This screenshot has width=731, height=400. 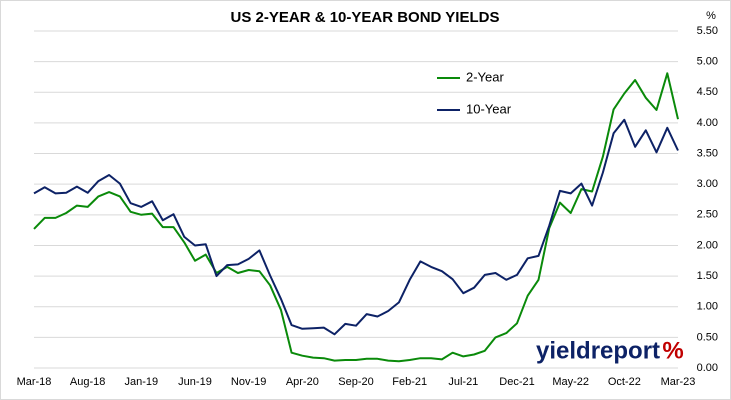 I want to click on watermark-symbol: %, so click(x=672, y=350).